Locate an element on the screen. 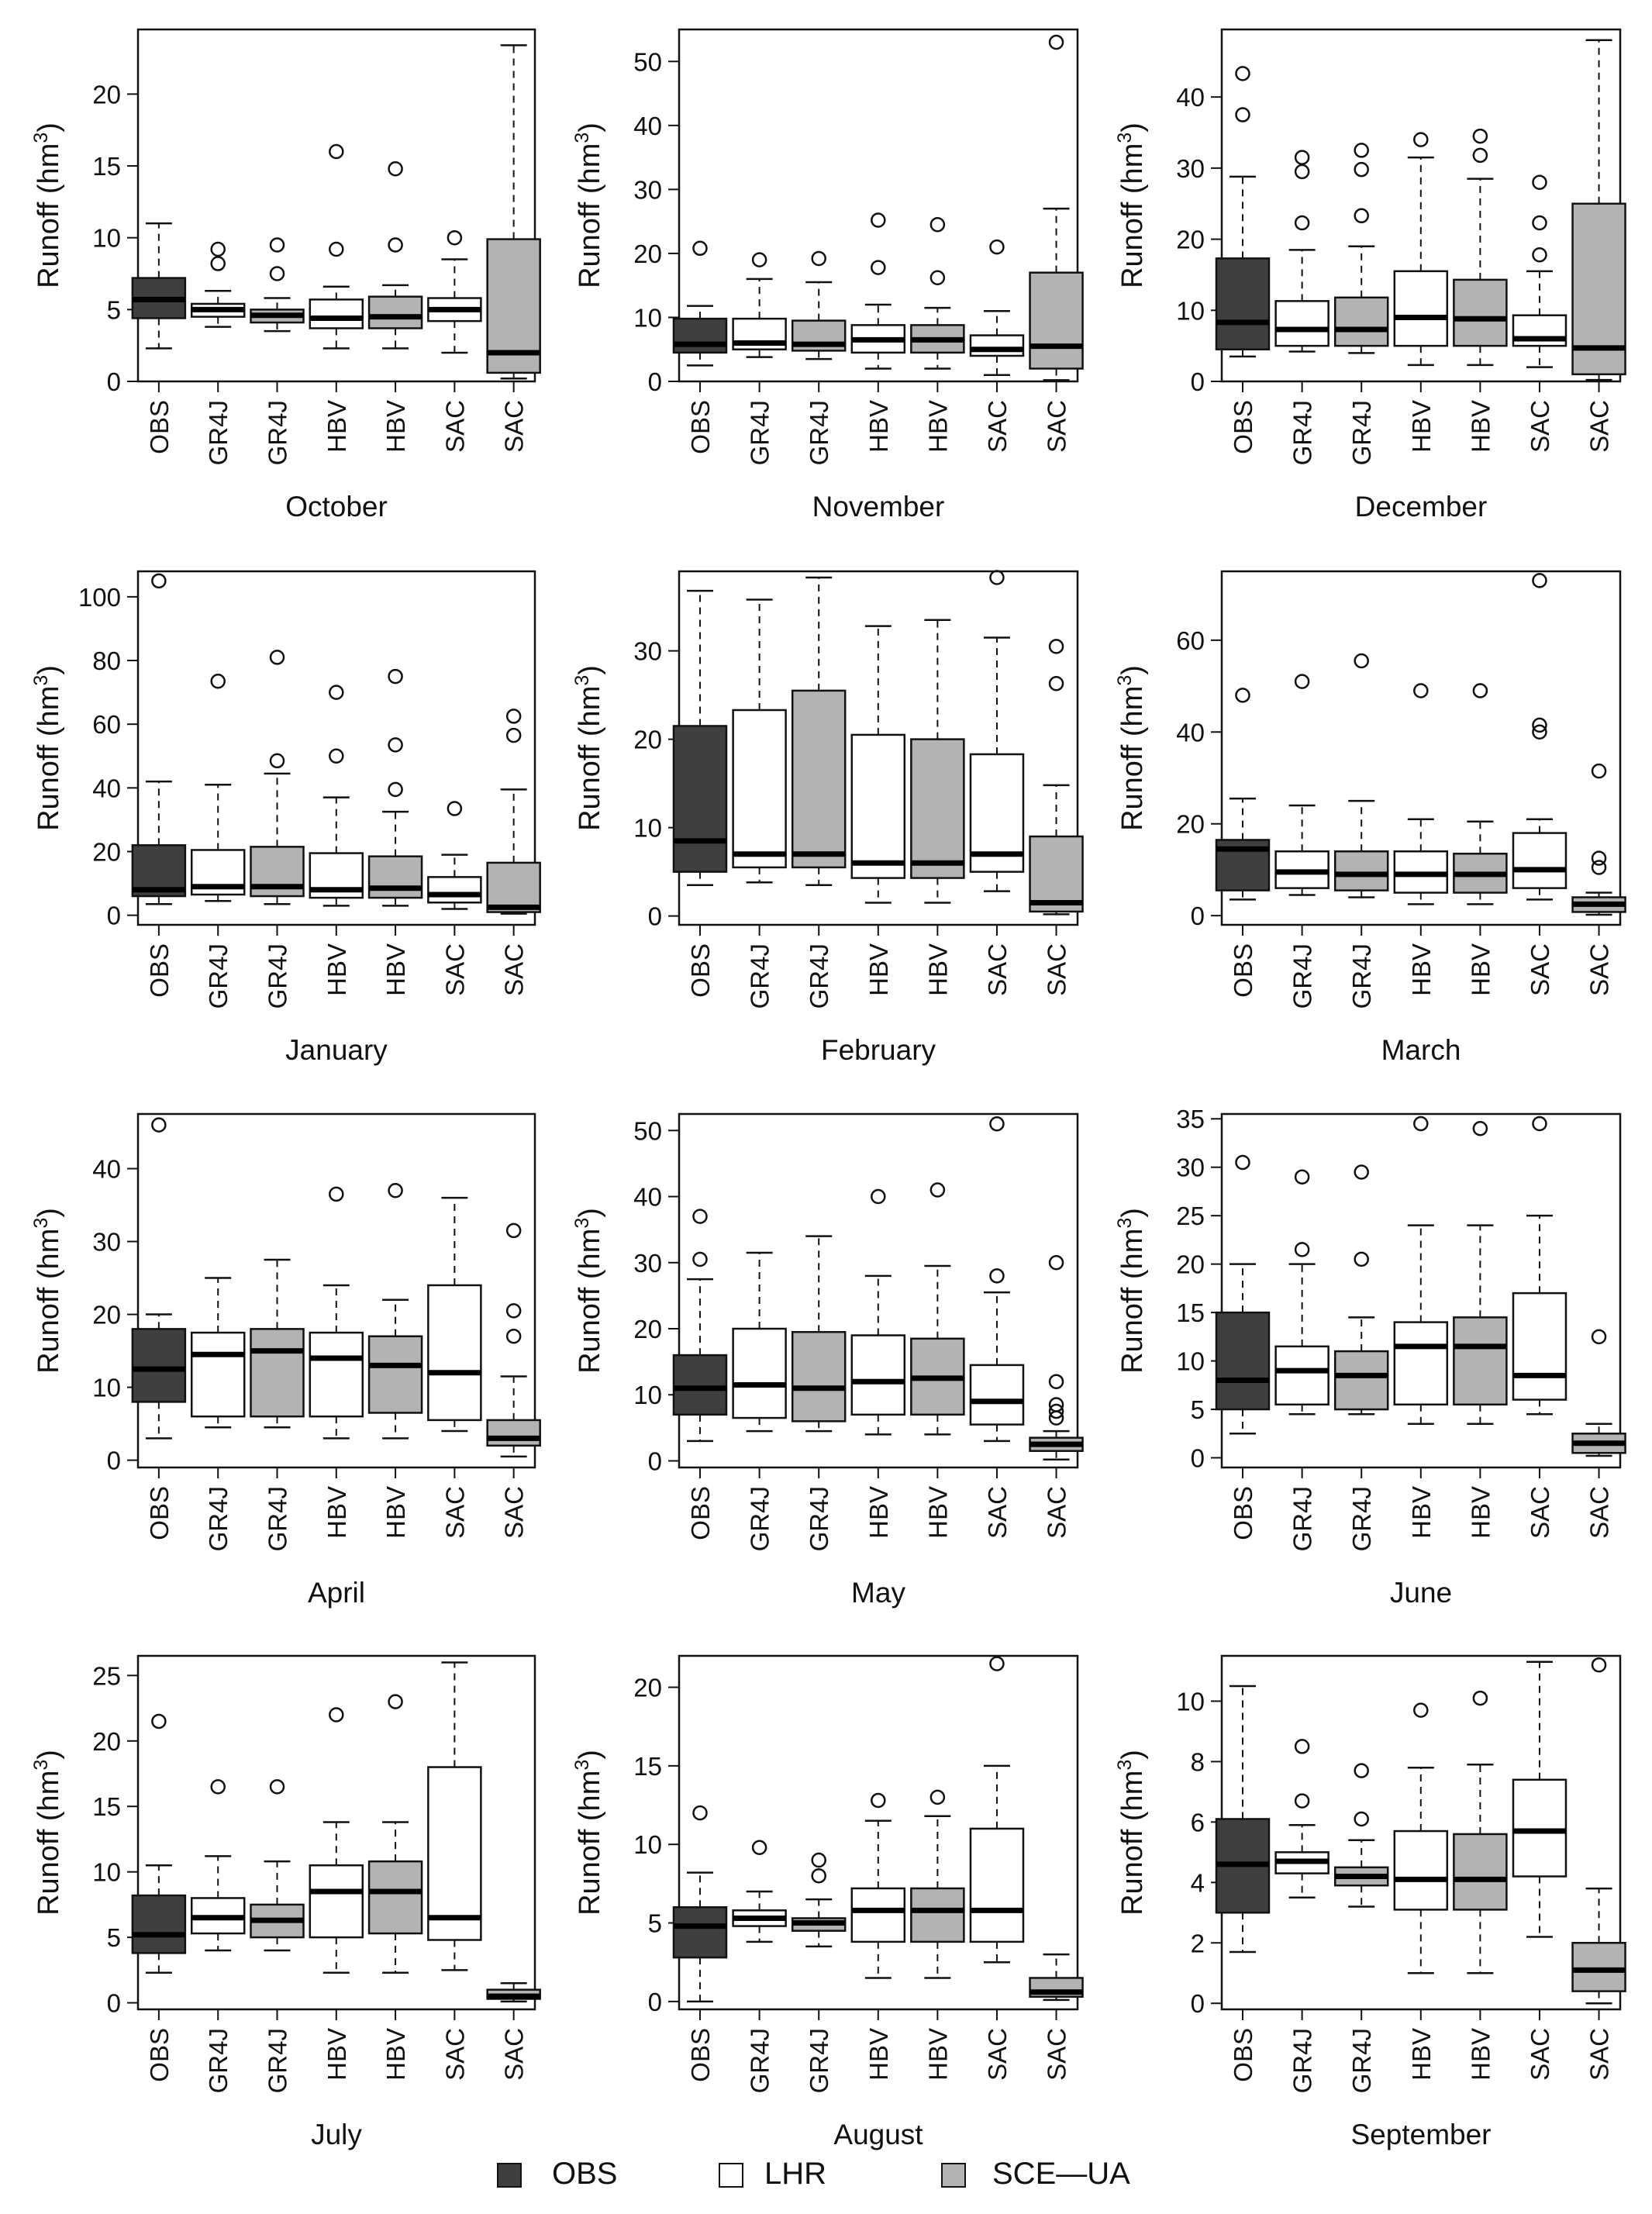 The height and width of the screenshot is (2214, 1652). legend-swatch-sceua is located at coordinates (953, 2175).